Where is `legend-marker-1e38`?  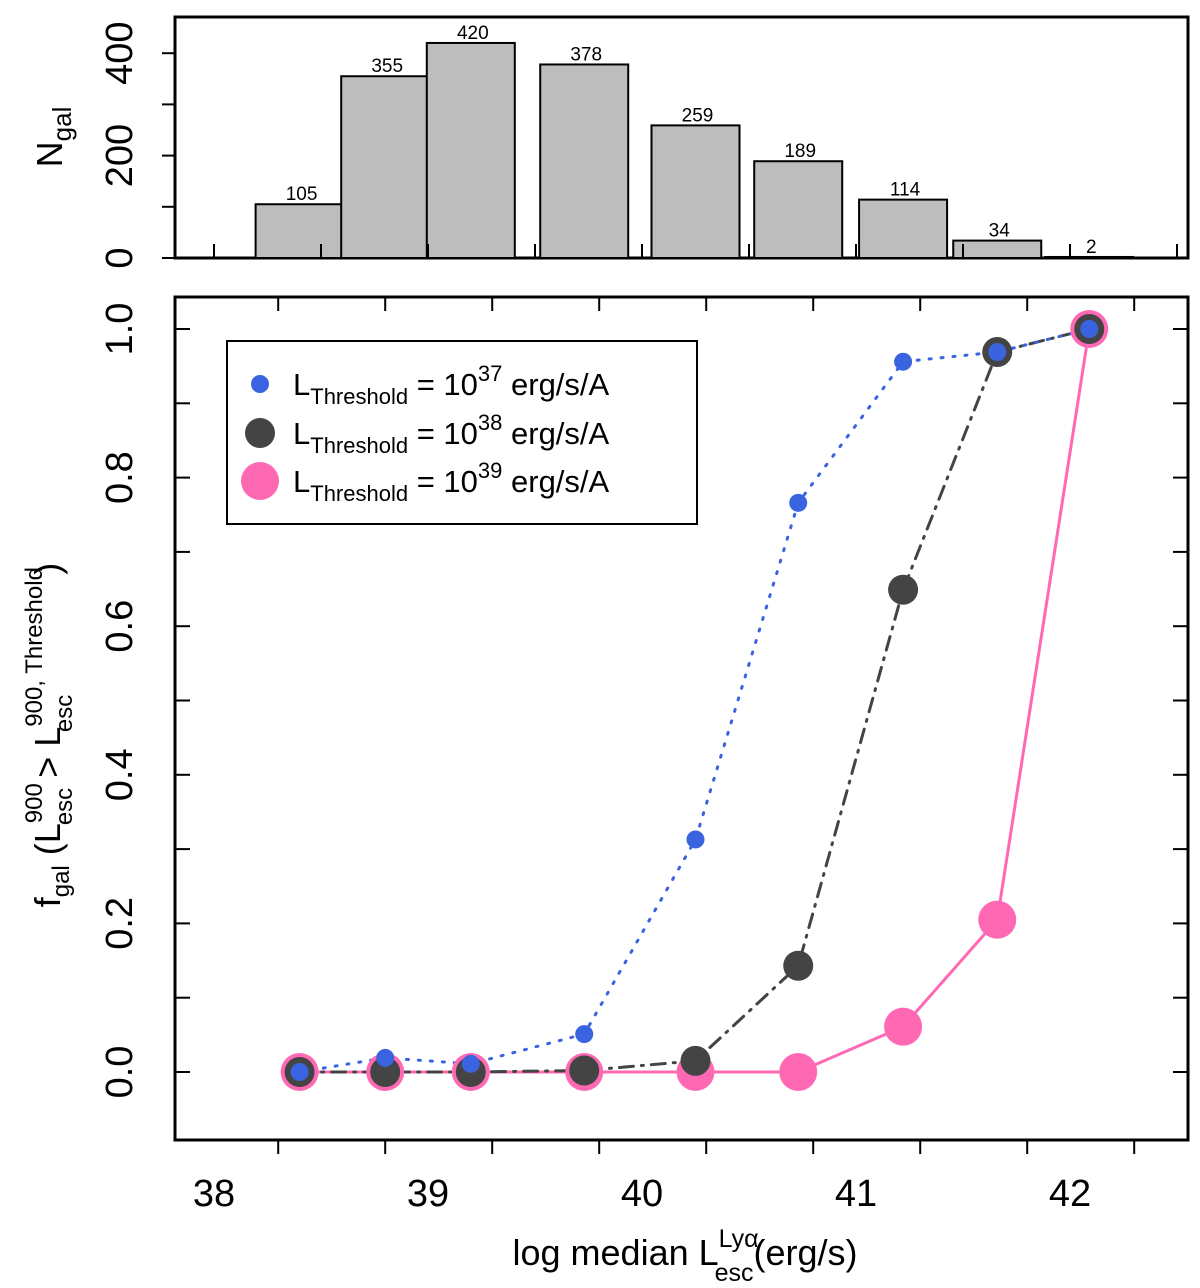 legend-marker-1e38 is located at coordinates (260, 433).